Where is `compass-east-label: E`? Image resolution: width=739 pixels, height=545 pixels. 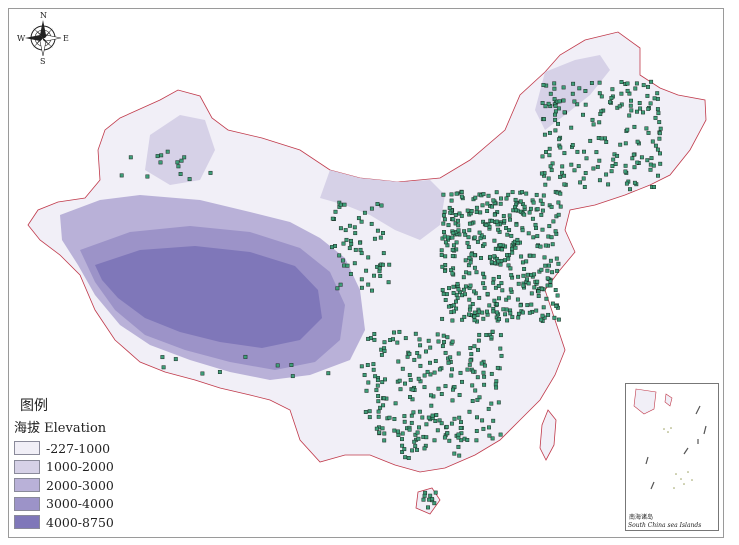 compass-east-label: E is located at coordinates (66, 38).